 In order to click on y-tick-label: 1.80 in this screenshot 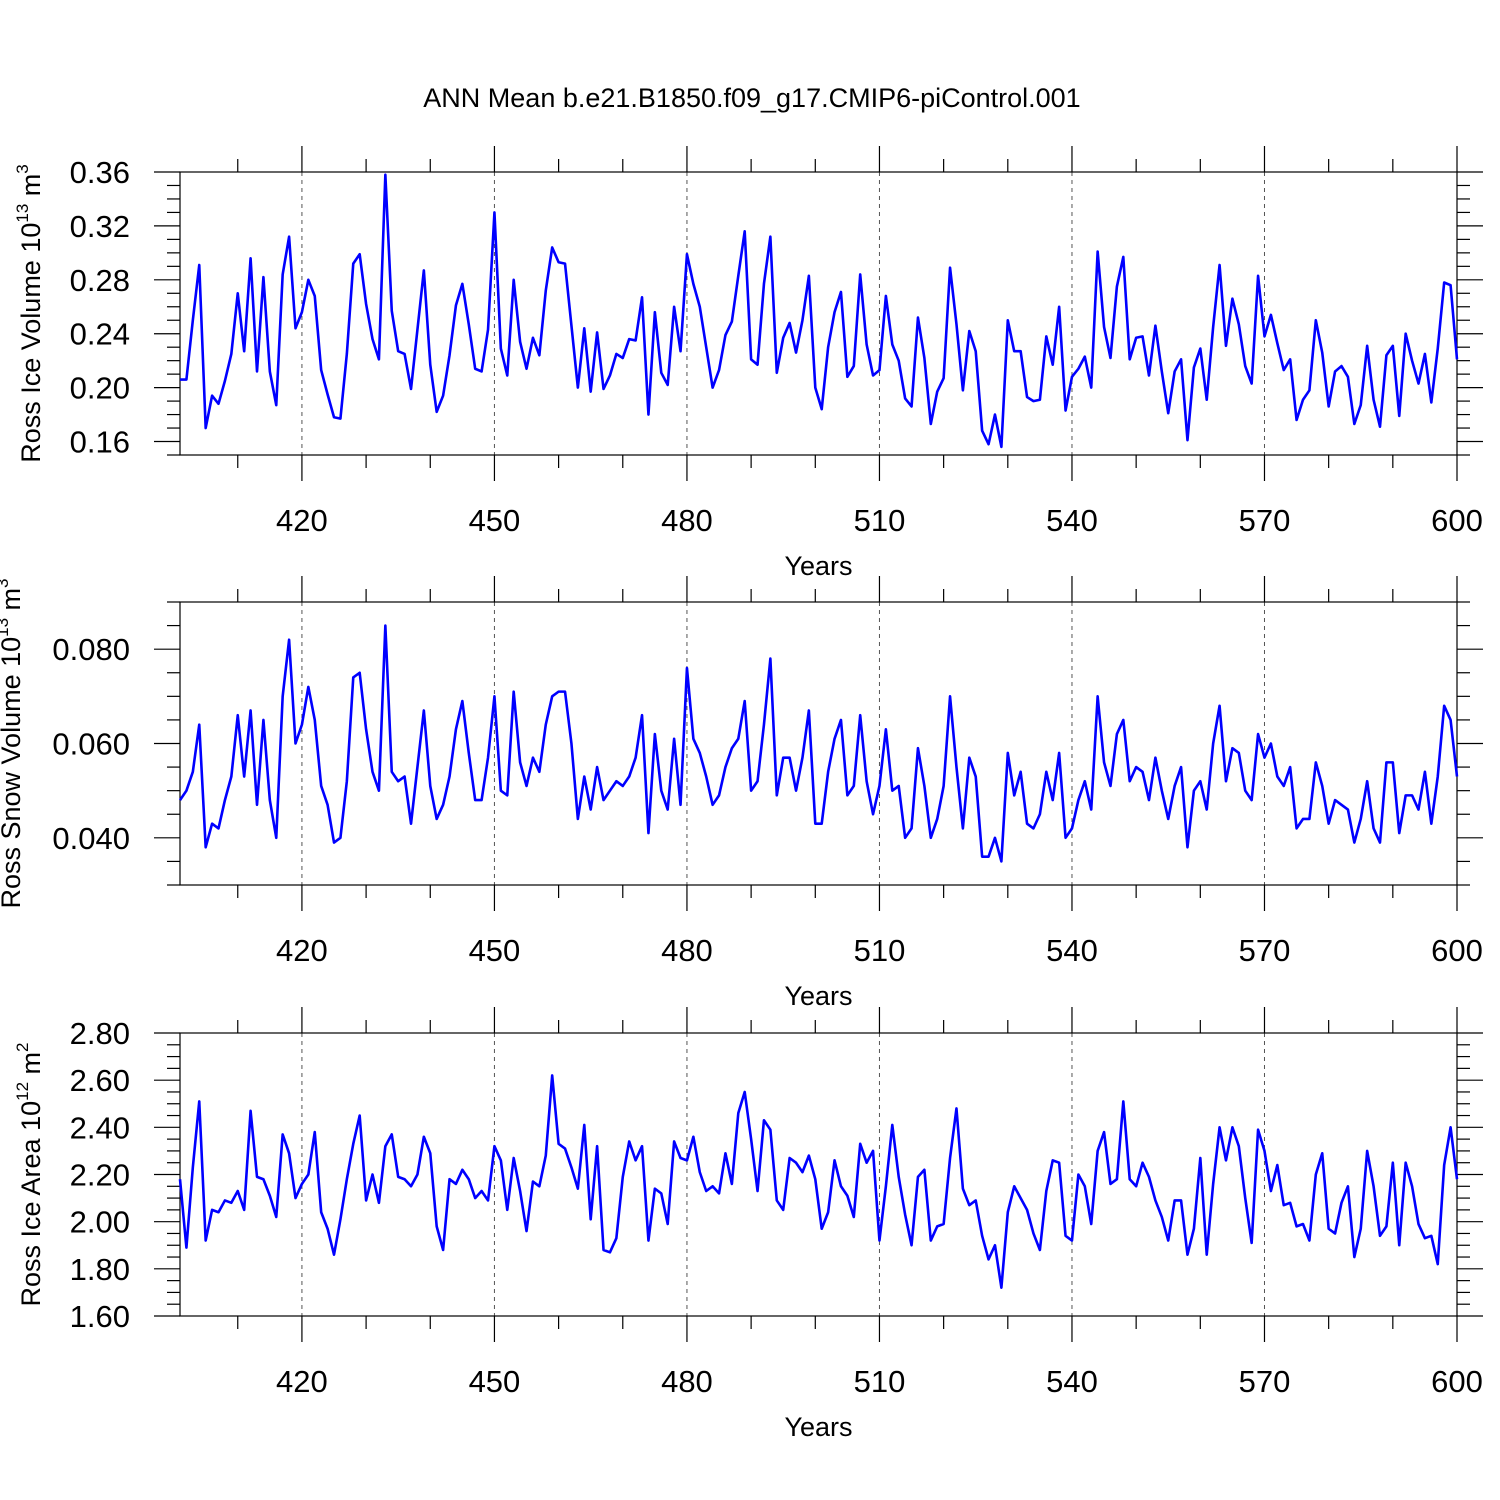, I will do `click(100, 1269)`.